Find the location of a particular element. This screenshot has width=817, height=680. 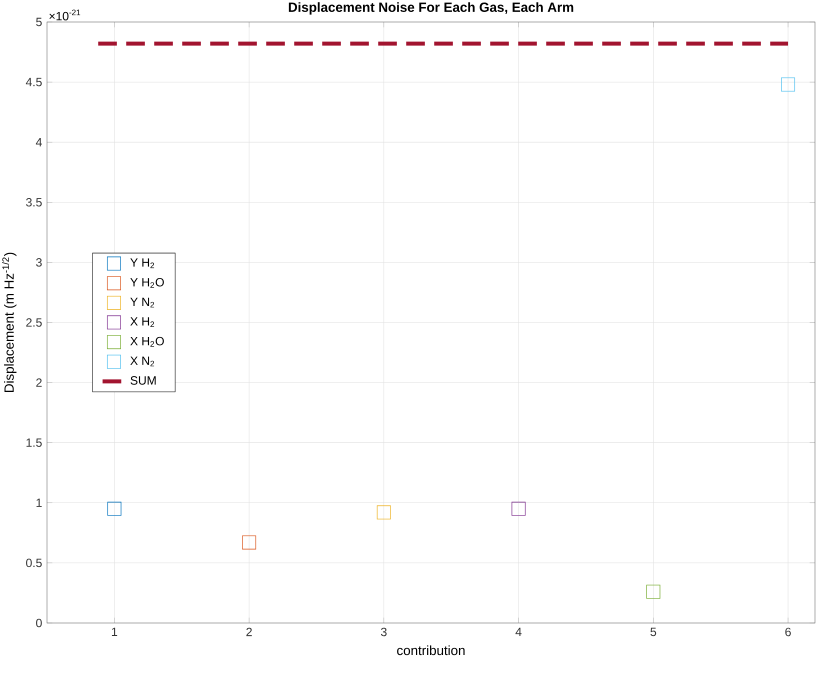

y-tick-label: 2.5 is located at coordinates (34, 322).